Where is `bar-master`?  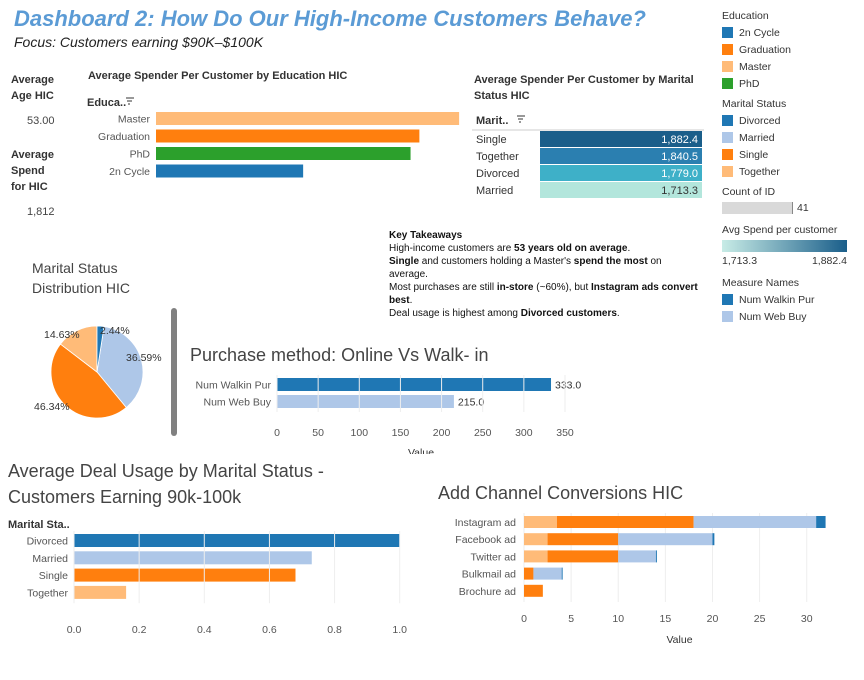
bar-master is located at coordinates (308, 118).